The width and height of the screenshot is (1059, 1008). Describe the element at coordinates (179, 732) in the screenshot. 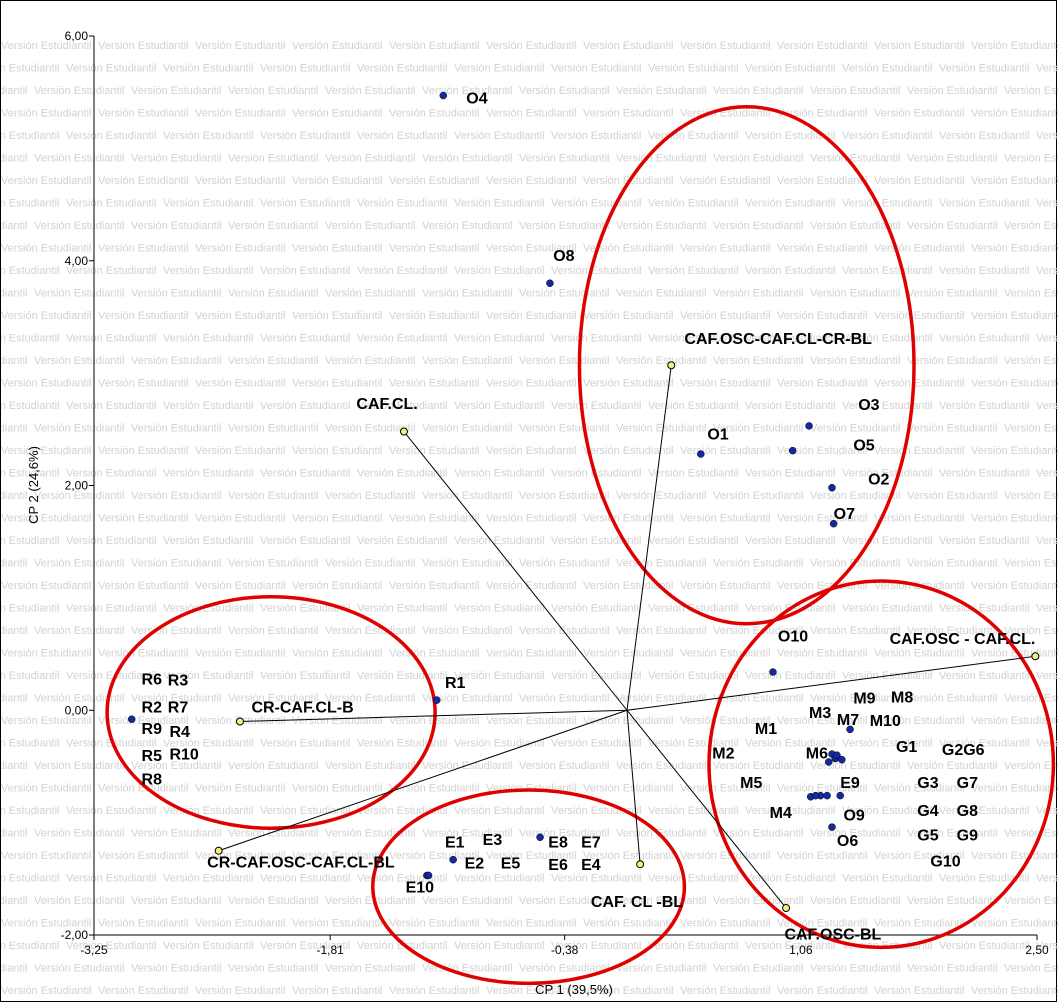

I see `point-label: R4` at that location.